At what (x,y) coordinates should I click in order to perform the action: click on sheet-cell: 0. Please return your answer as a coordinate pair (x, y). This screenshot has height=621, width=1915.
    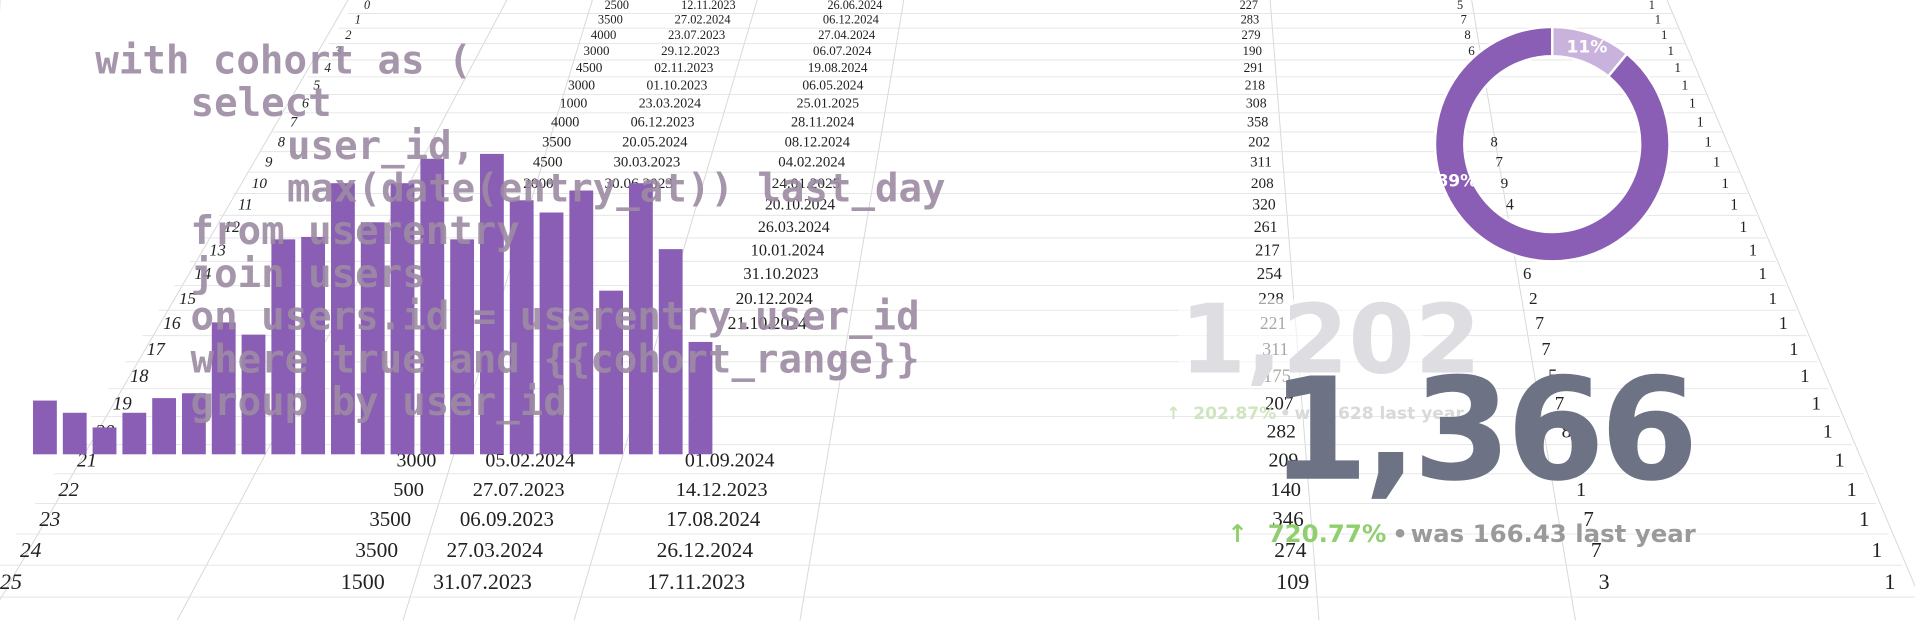
    Looking at the image, I should click on (367, 6).